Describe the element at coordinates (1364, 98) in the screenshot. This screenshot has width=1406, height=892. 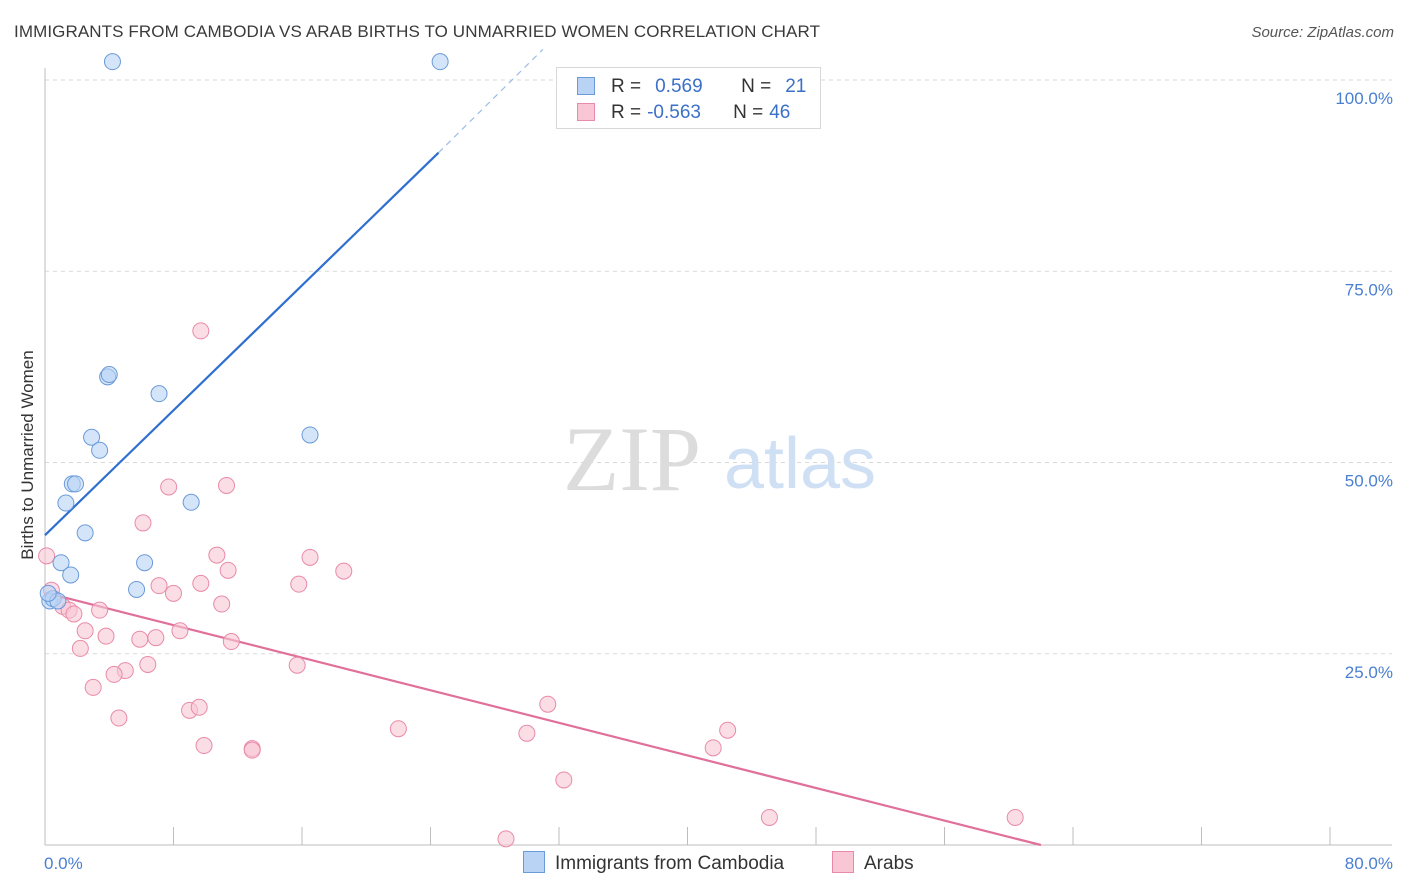
I see `y-tick-label: 100.0%` at that location.